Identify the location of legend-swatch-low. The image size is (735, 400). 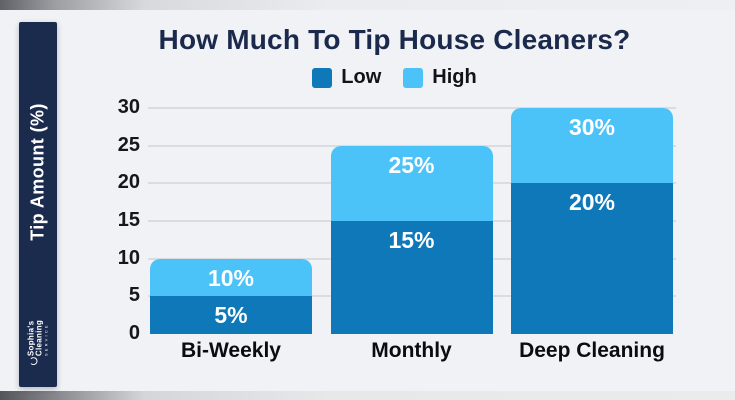
(322, 77).